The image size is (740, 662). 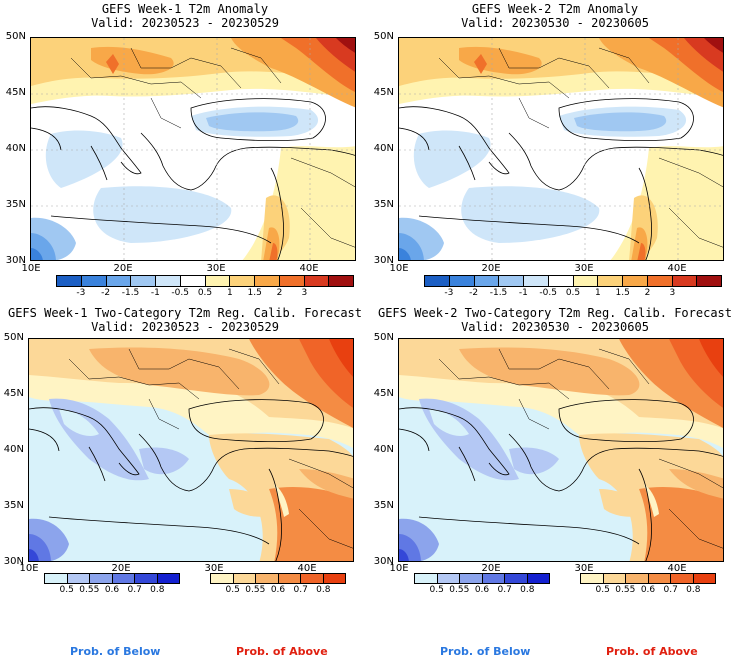 I want to click on below-colorbar, so click(x=482, y=578).